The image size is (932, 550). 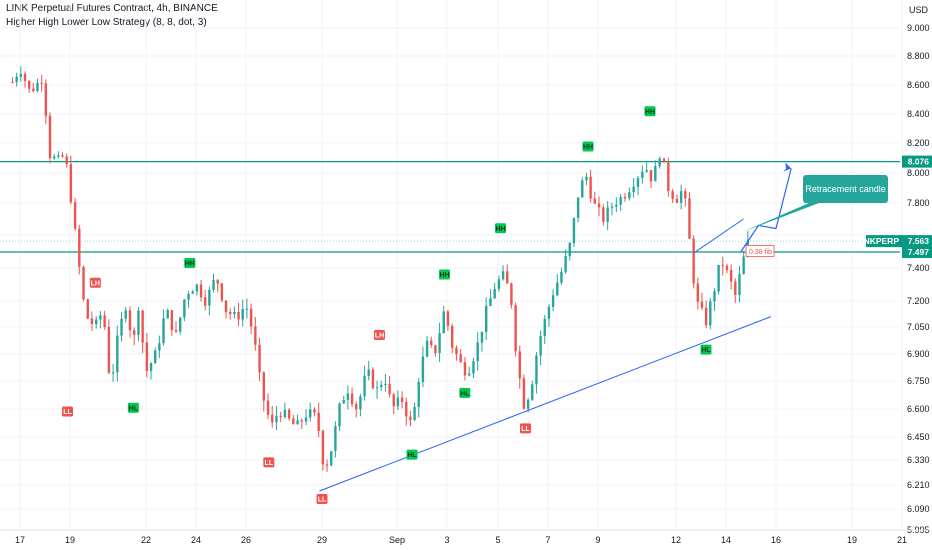 I want to click on swing-label: HL, so click(x=706, y=349).